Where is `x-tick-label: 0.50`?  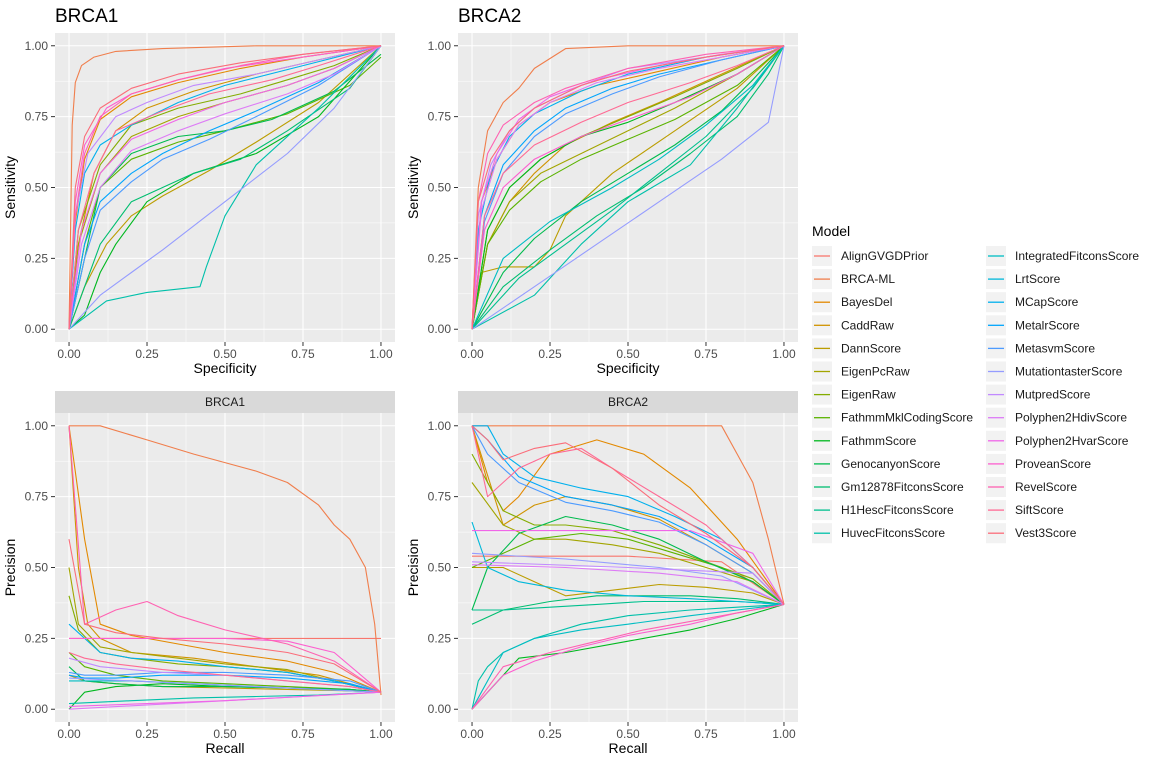 x-tick-label: 0.50 is located at coordinates (225, 734).